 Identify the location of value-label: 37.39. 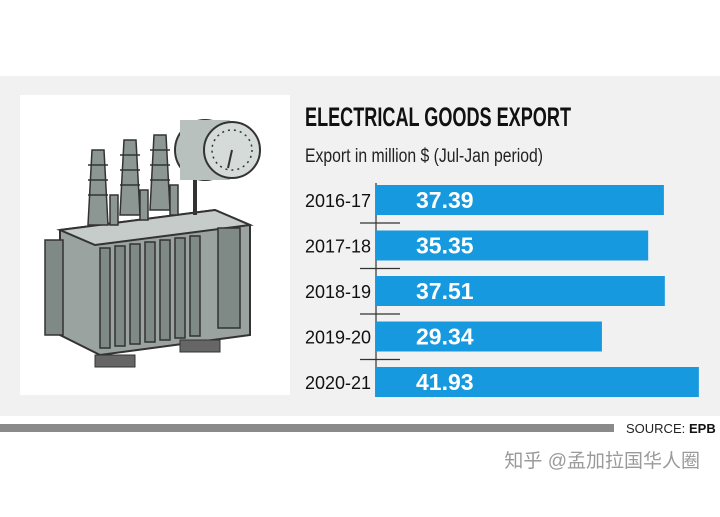
(445, 200).